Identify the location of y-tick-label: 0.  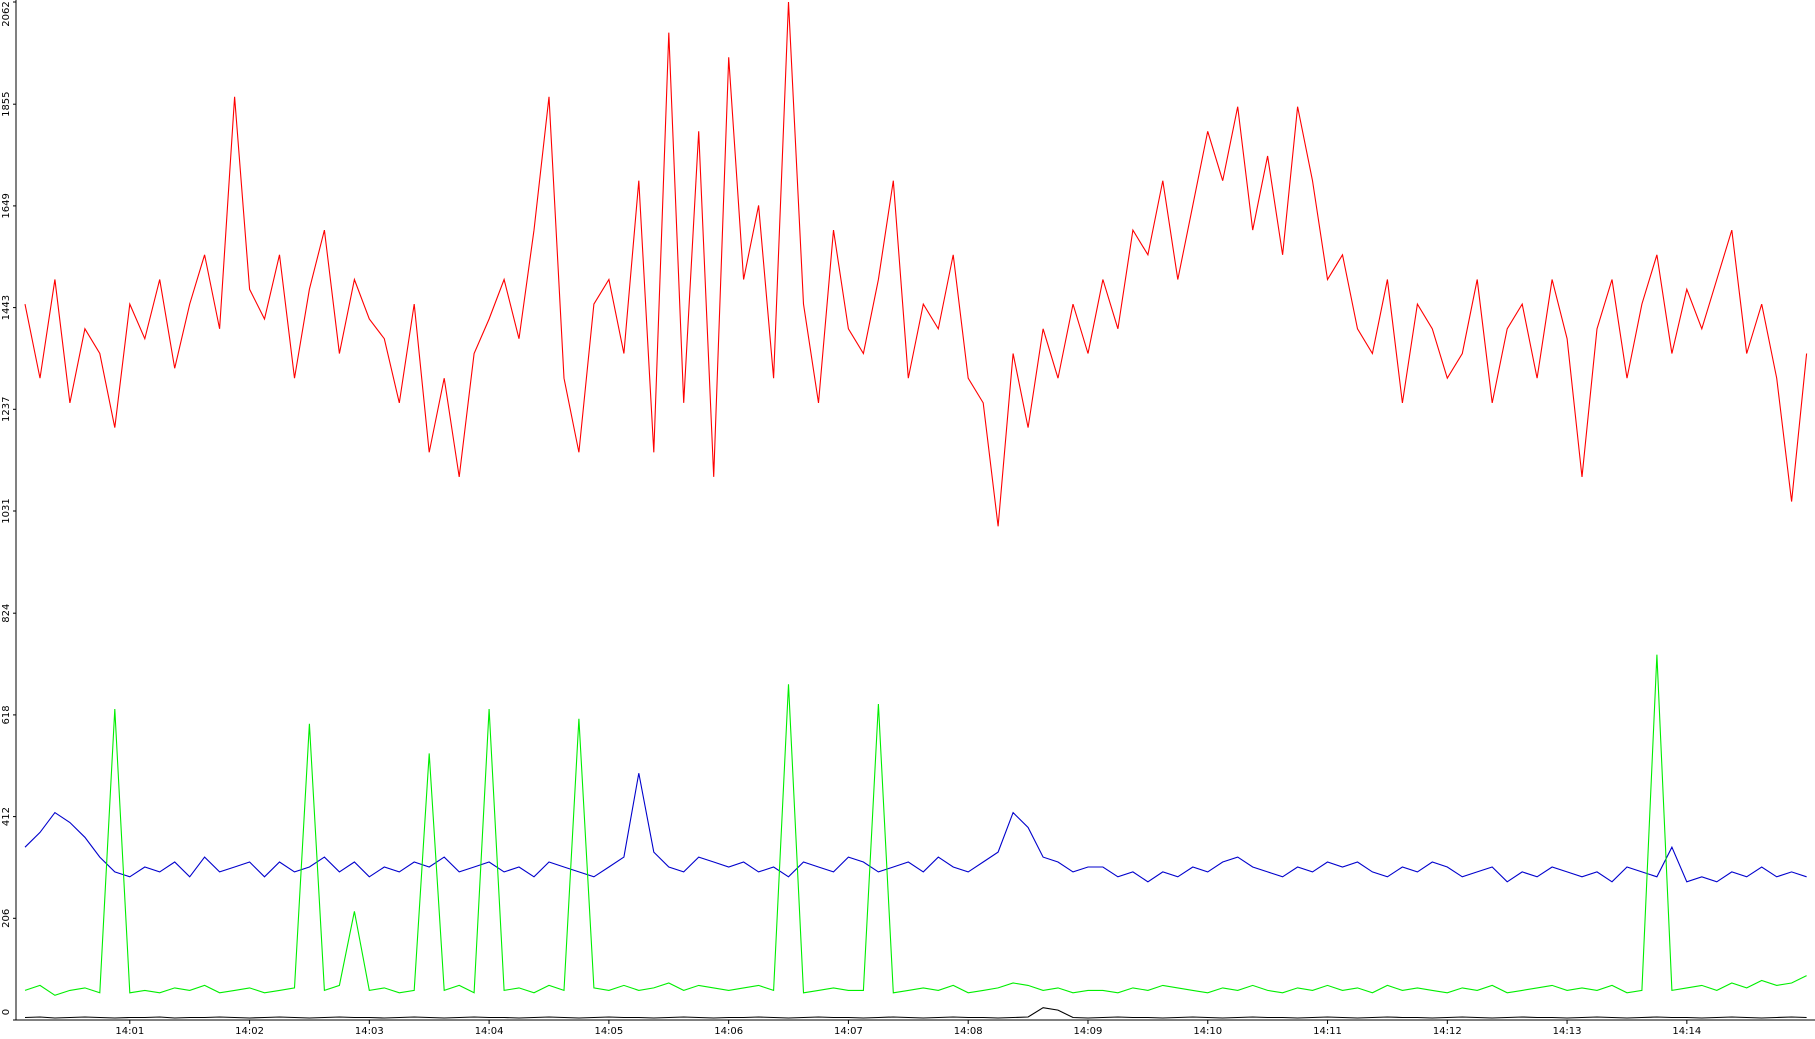
(6, 1012).